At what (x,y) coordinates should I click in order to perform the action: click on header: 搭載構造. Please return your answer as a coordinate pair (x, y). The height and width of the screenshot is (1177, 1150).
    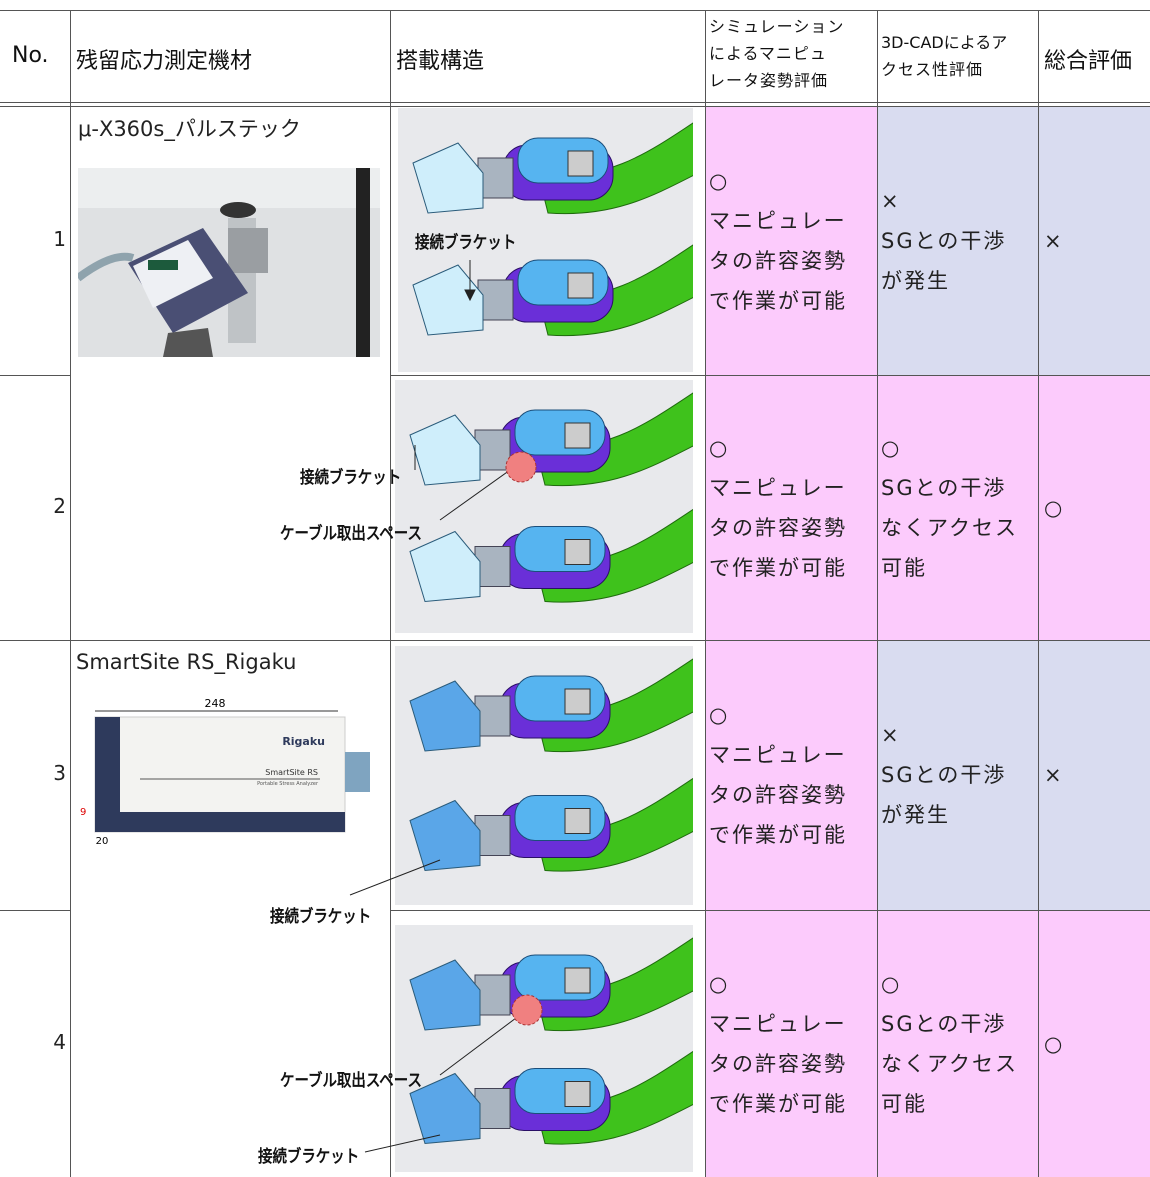
    Looking at the image, I should click on (440, 61).